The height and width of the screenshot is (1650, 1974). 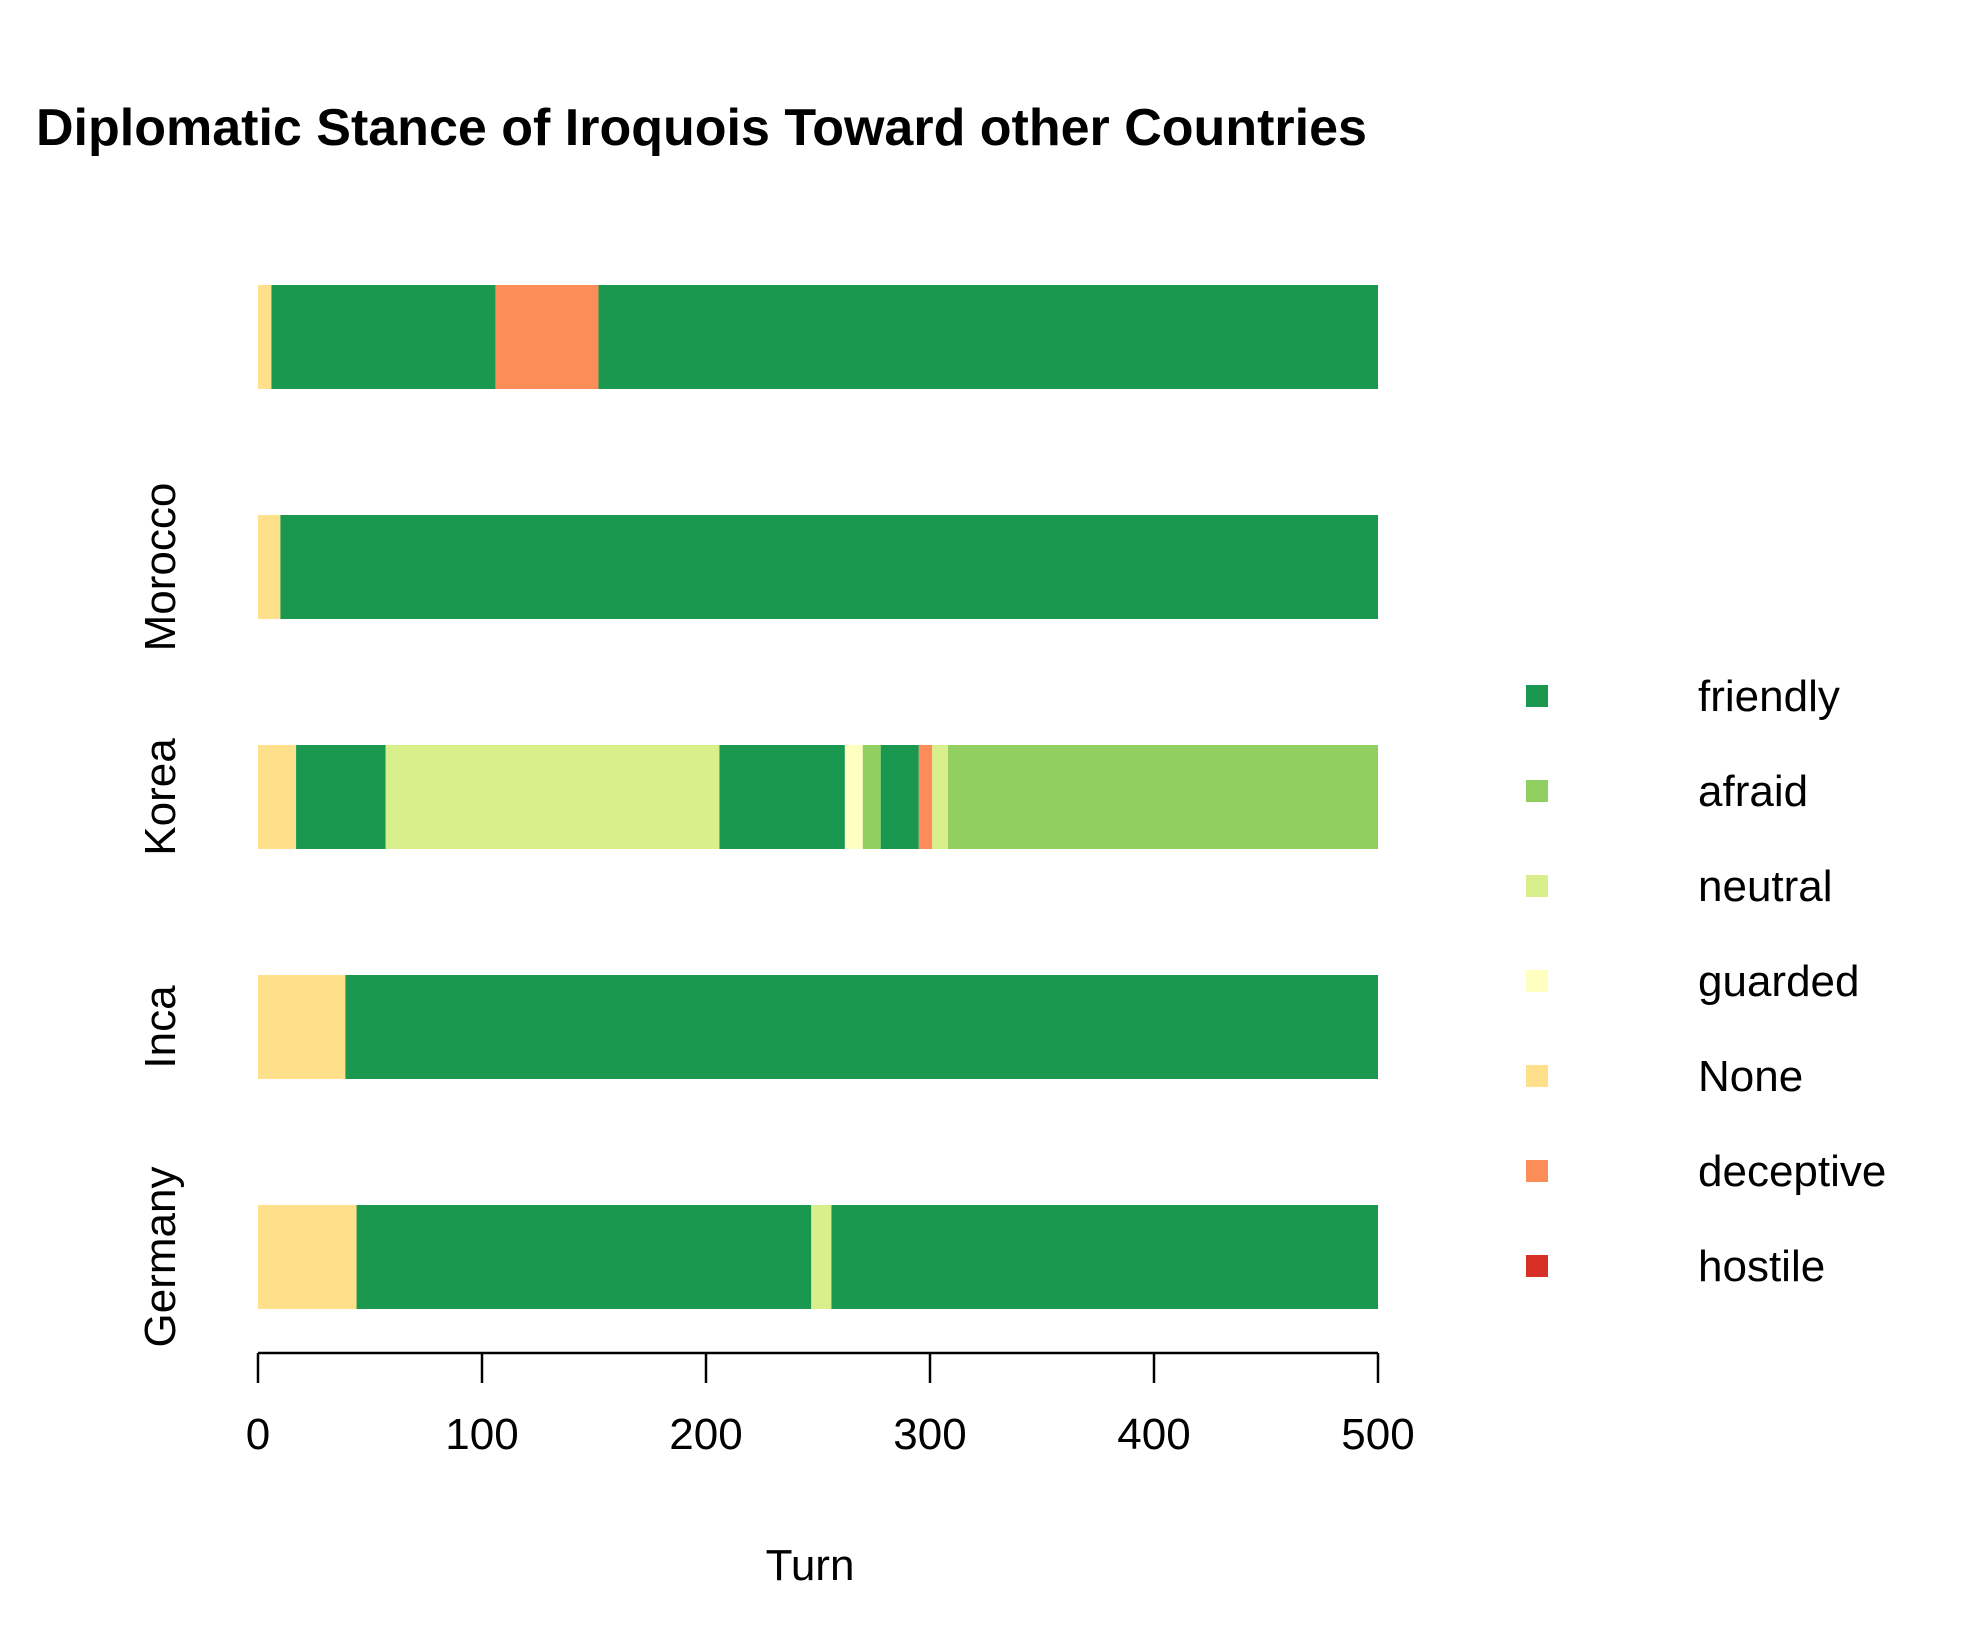 What do you see at coordinates (1153, 1434) in the screenshot?
I see `x-tick-label: 400` at bounding box center [1153, 1434].